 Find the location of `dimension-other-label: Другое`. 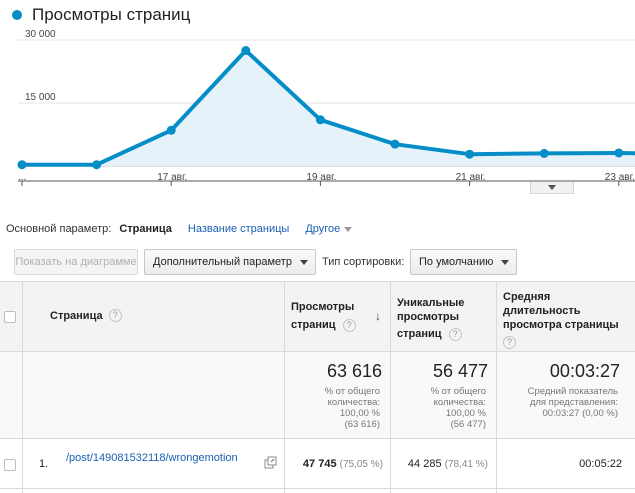

dimension-other-label: Другое is located at coordinates (323, 229).